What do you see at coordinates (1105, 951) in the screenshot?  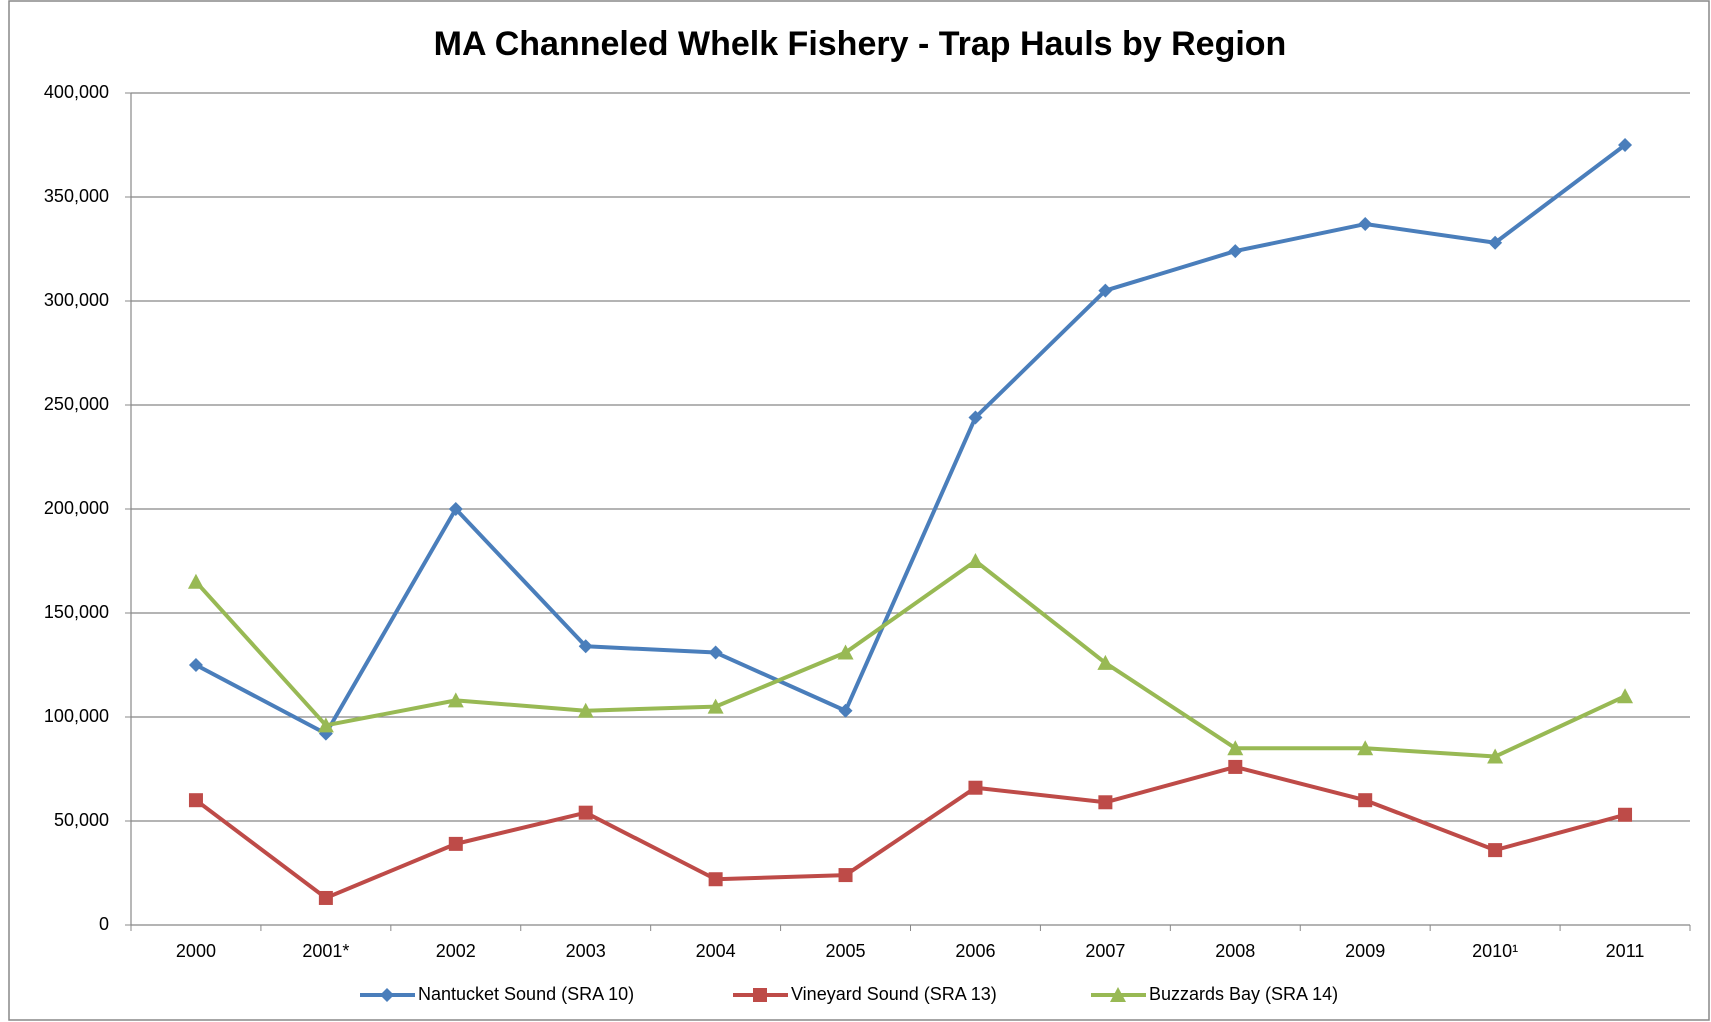 I see `x-tick-label: 2007` at bounding box center [1105, 951].